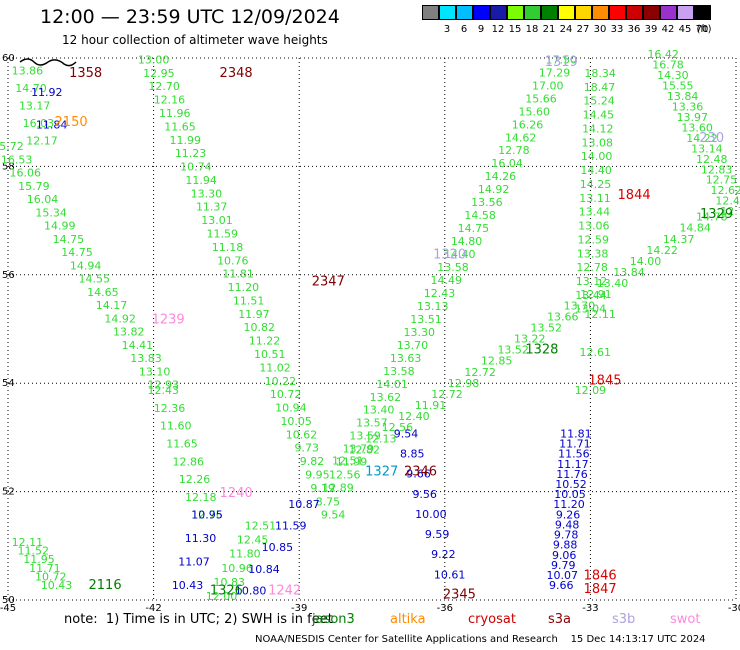 This screenshot has width=740, height=650. Describe the element at coordinates (594, 226) in the screenshot. I see `wave-height-value: 13.06` at that location.